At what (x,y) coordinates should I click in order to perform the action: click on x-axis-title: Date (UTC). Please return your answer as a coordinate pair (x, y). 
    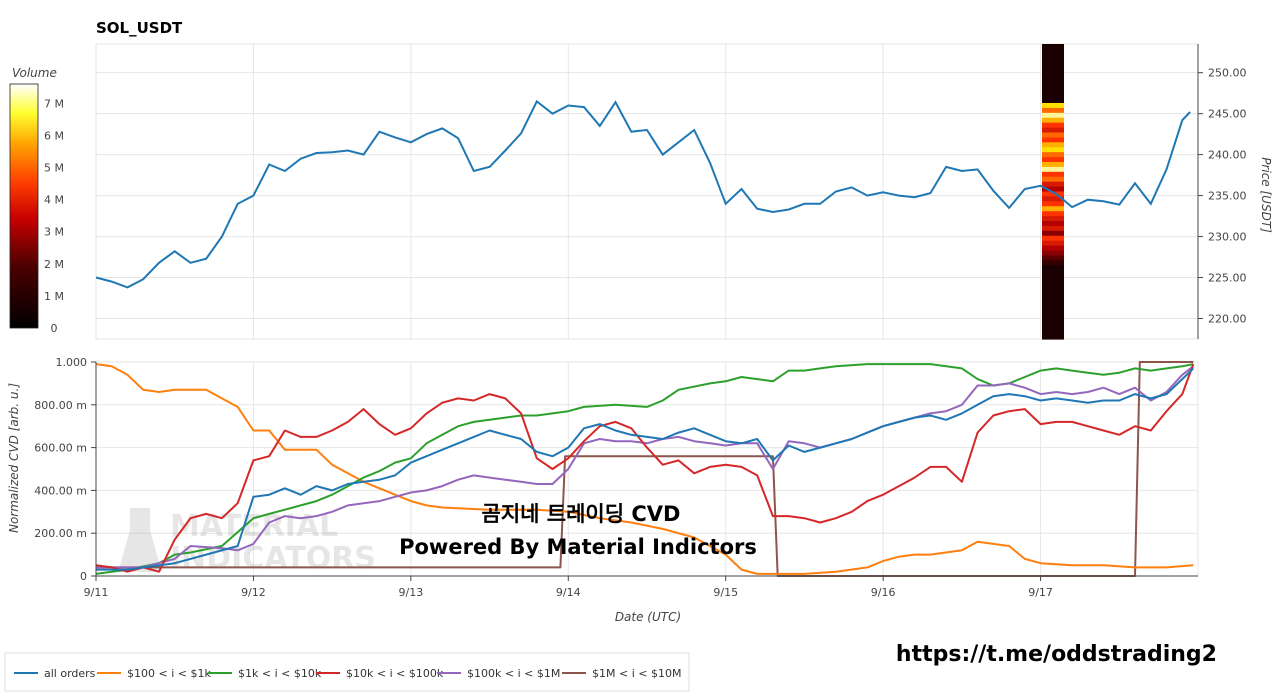
    Looking at the image, I should click on (648, 617).